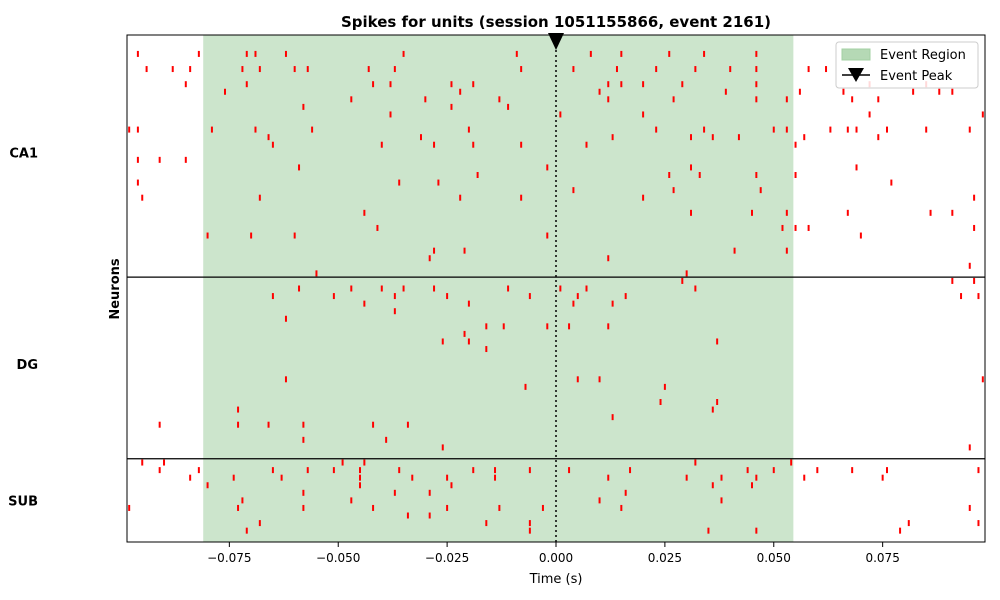 This screenshot has height=600, width=1000. Describe the element at coordinates (447, 558) in the screenshot. I see `x-tick-label: −0.025` at that location.